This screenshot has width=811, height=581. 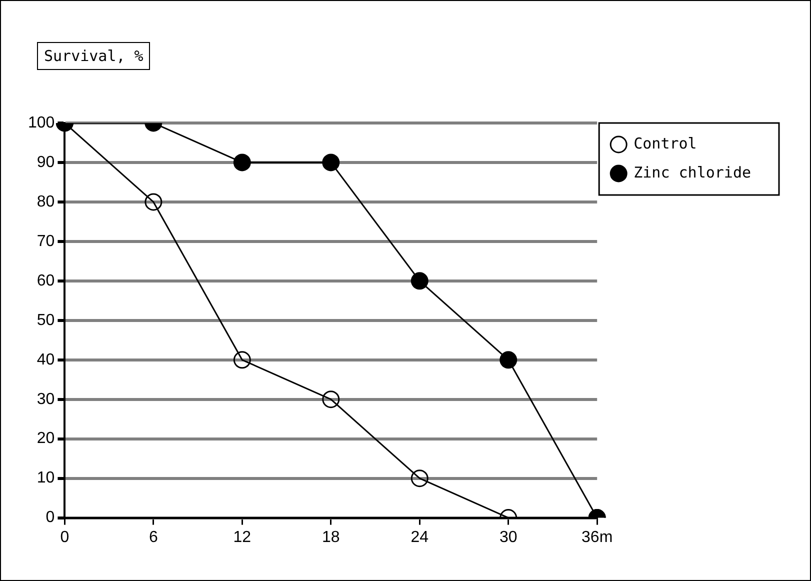 What do you see at coordinates (45, 281) in the screenshot?
I see `y-tick-label: 60` at bounding box center [45, 281].